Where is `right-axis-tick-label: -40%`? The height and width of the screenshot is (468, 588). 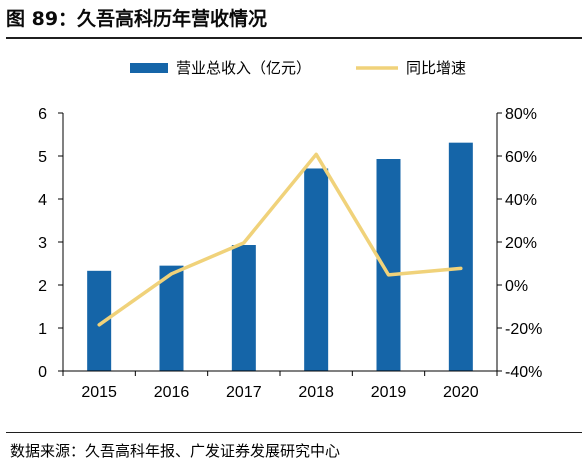
right-axis-tick-label: -40% is located at coordinates (523, 372).